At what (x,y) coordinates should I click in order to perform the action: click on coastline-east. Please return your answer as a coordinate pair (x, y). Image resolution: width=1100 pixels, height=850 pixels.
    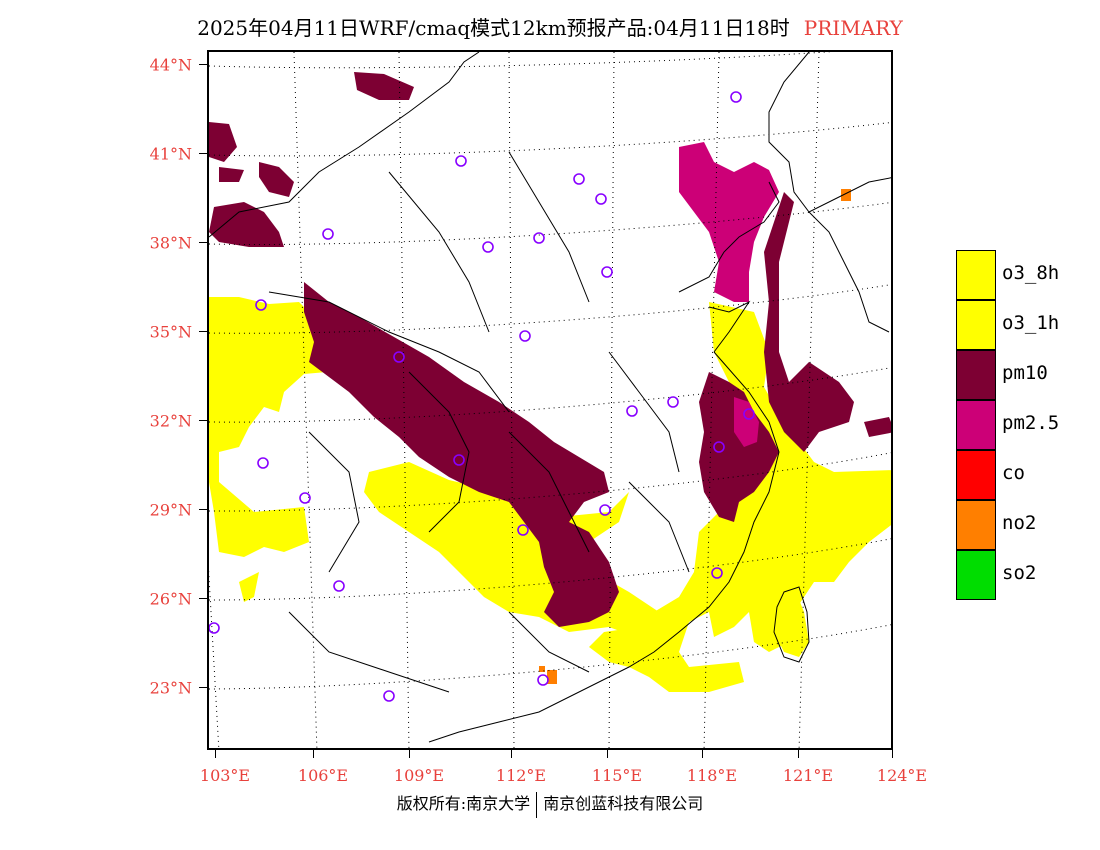
    Looking at the image, I should click on (604, 547).